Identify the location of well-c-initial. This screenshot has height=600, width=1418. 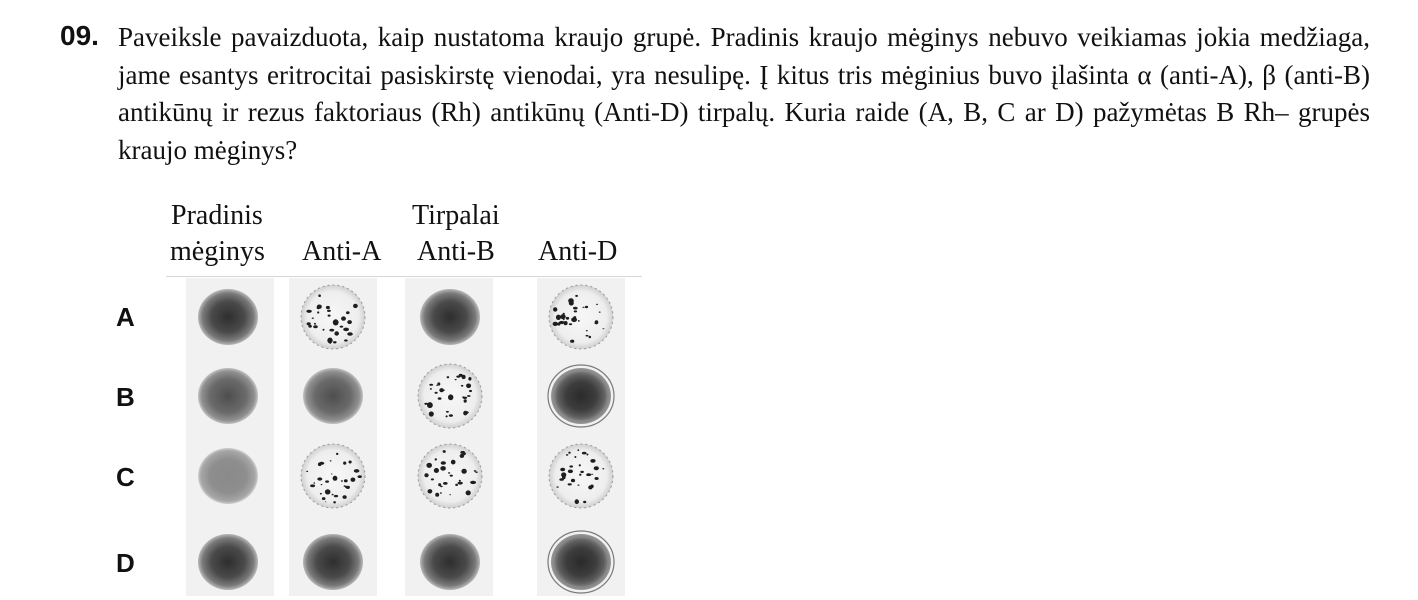
(228, 476).